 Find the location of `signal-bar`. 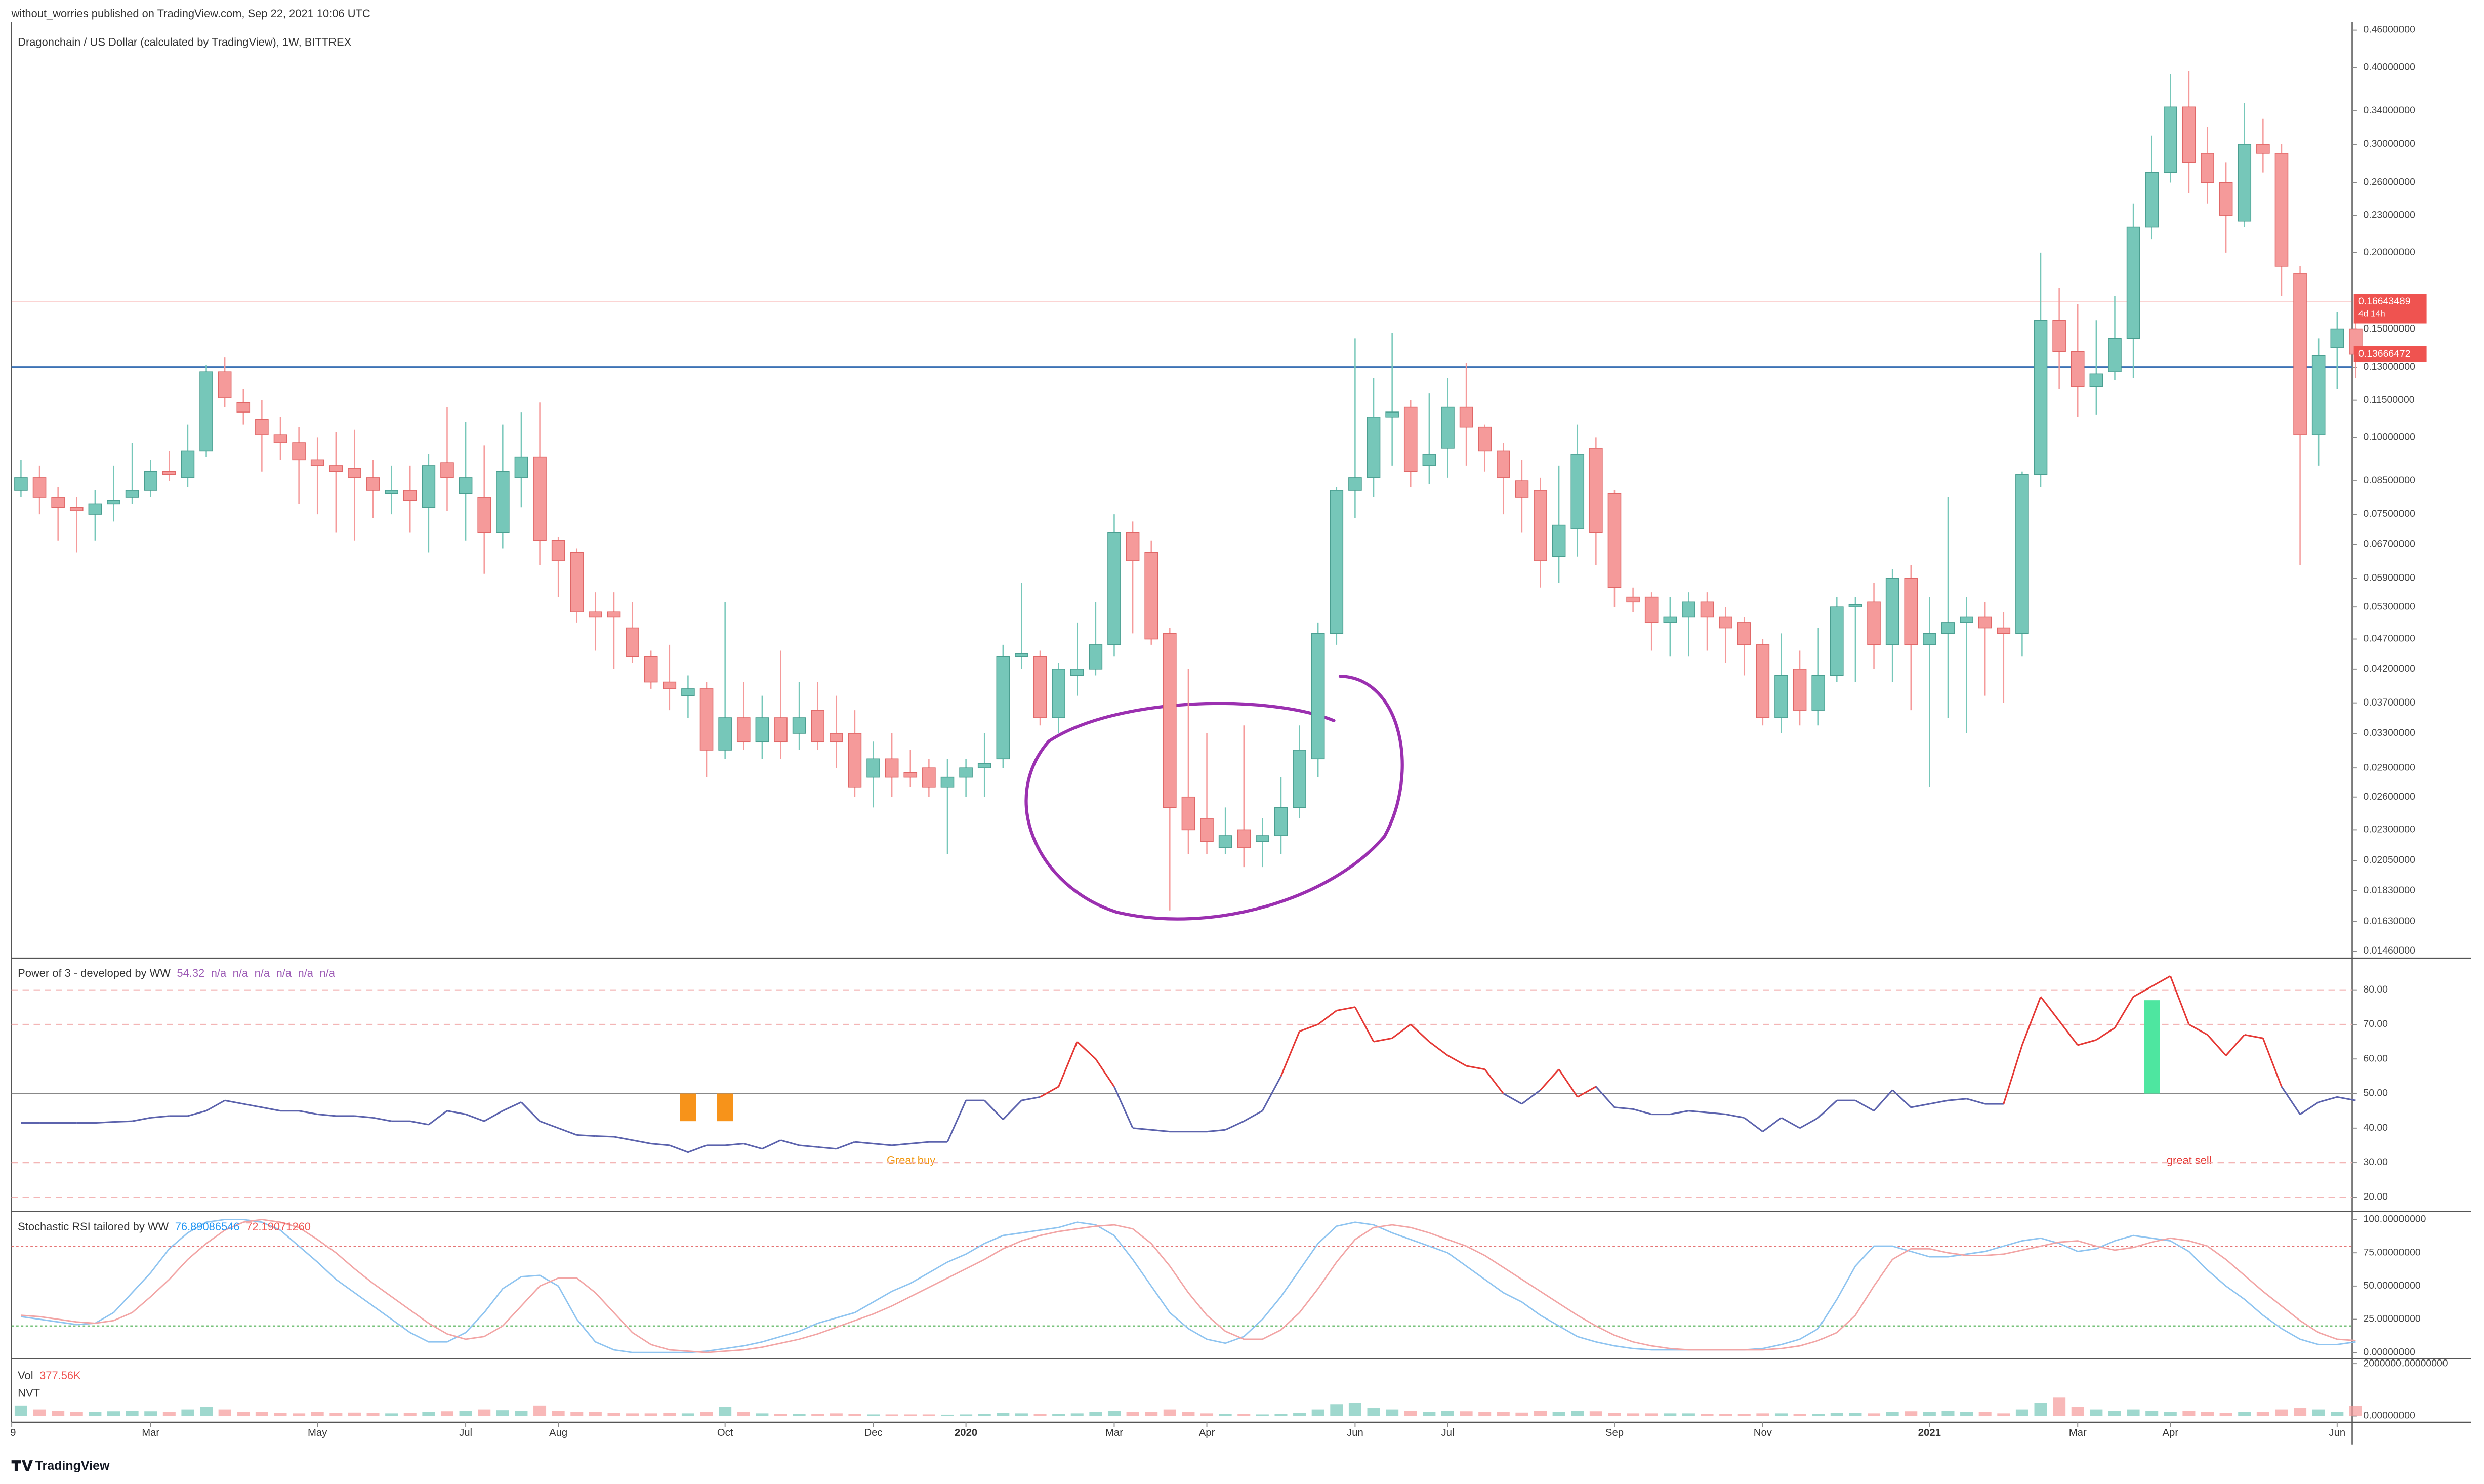

signal-bar is located at coordinates (688, 1107).